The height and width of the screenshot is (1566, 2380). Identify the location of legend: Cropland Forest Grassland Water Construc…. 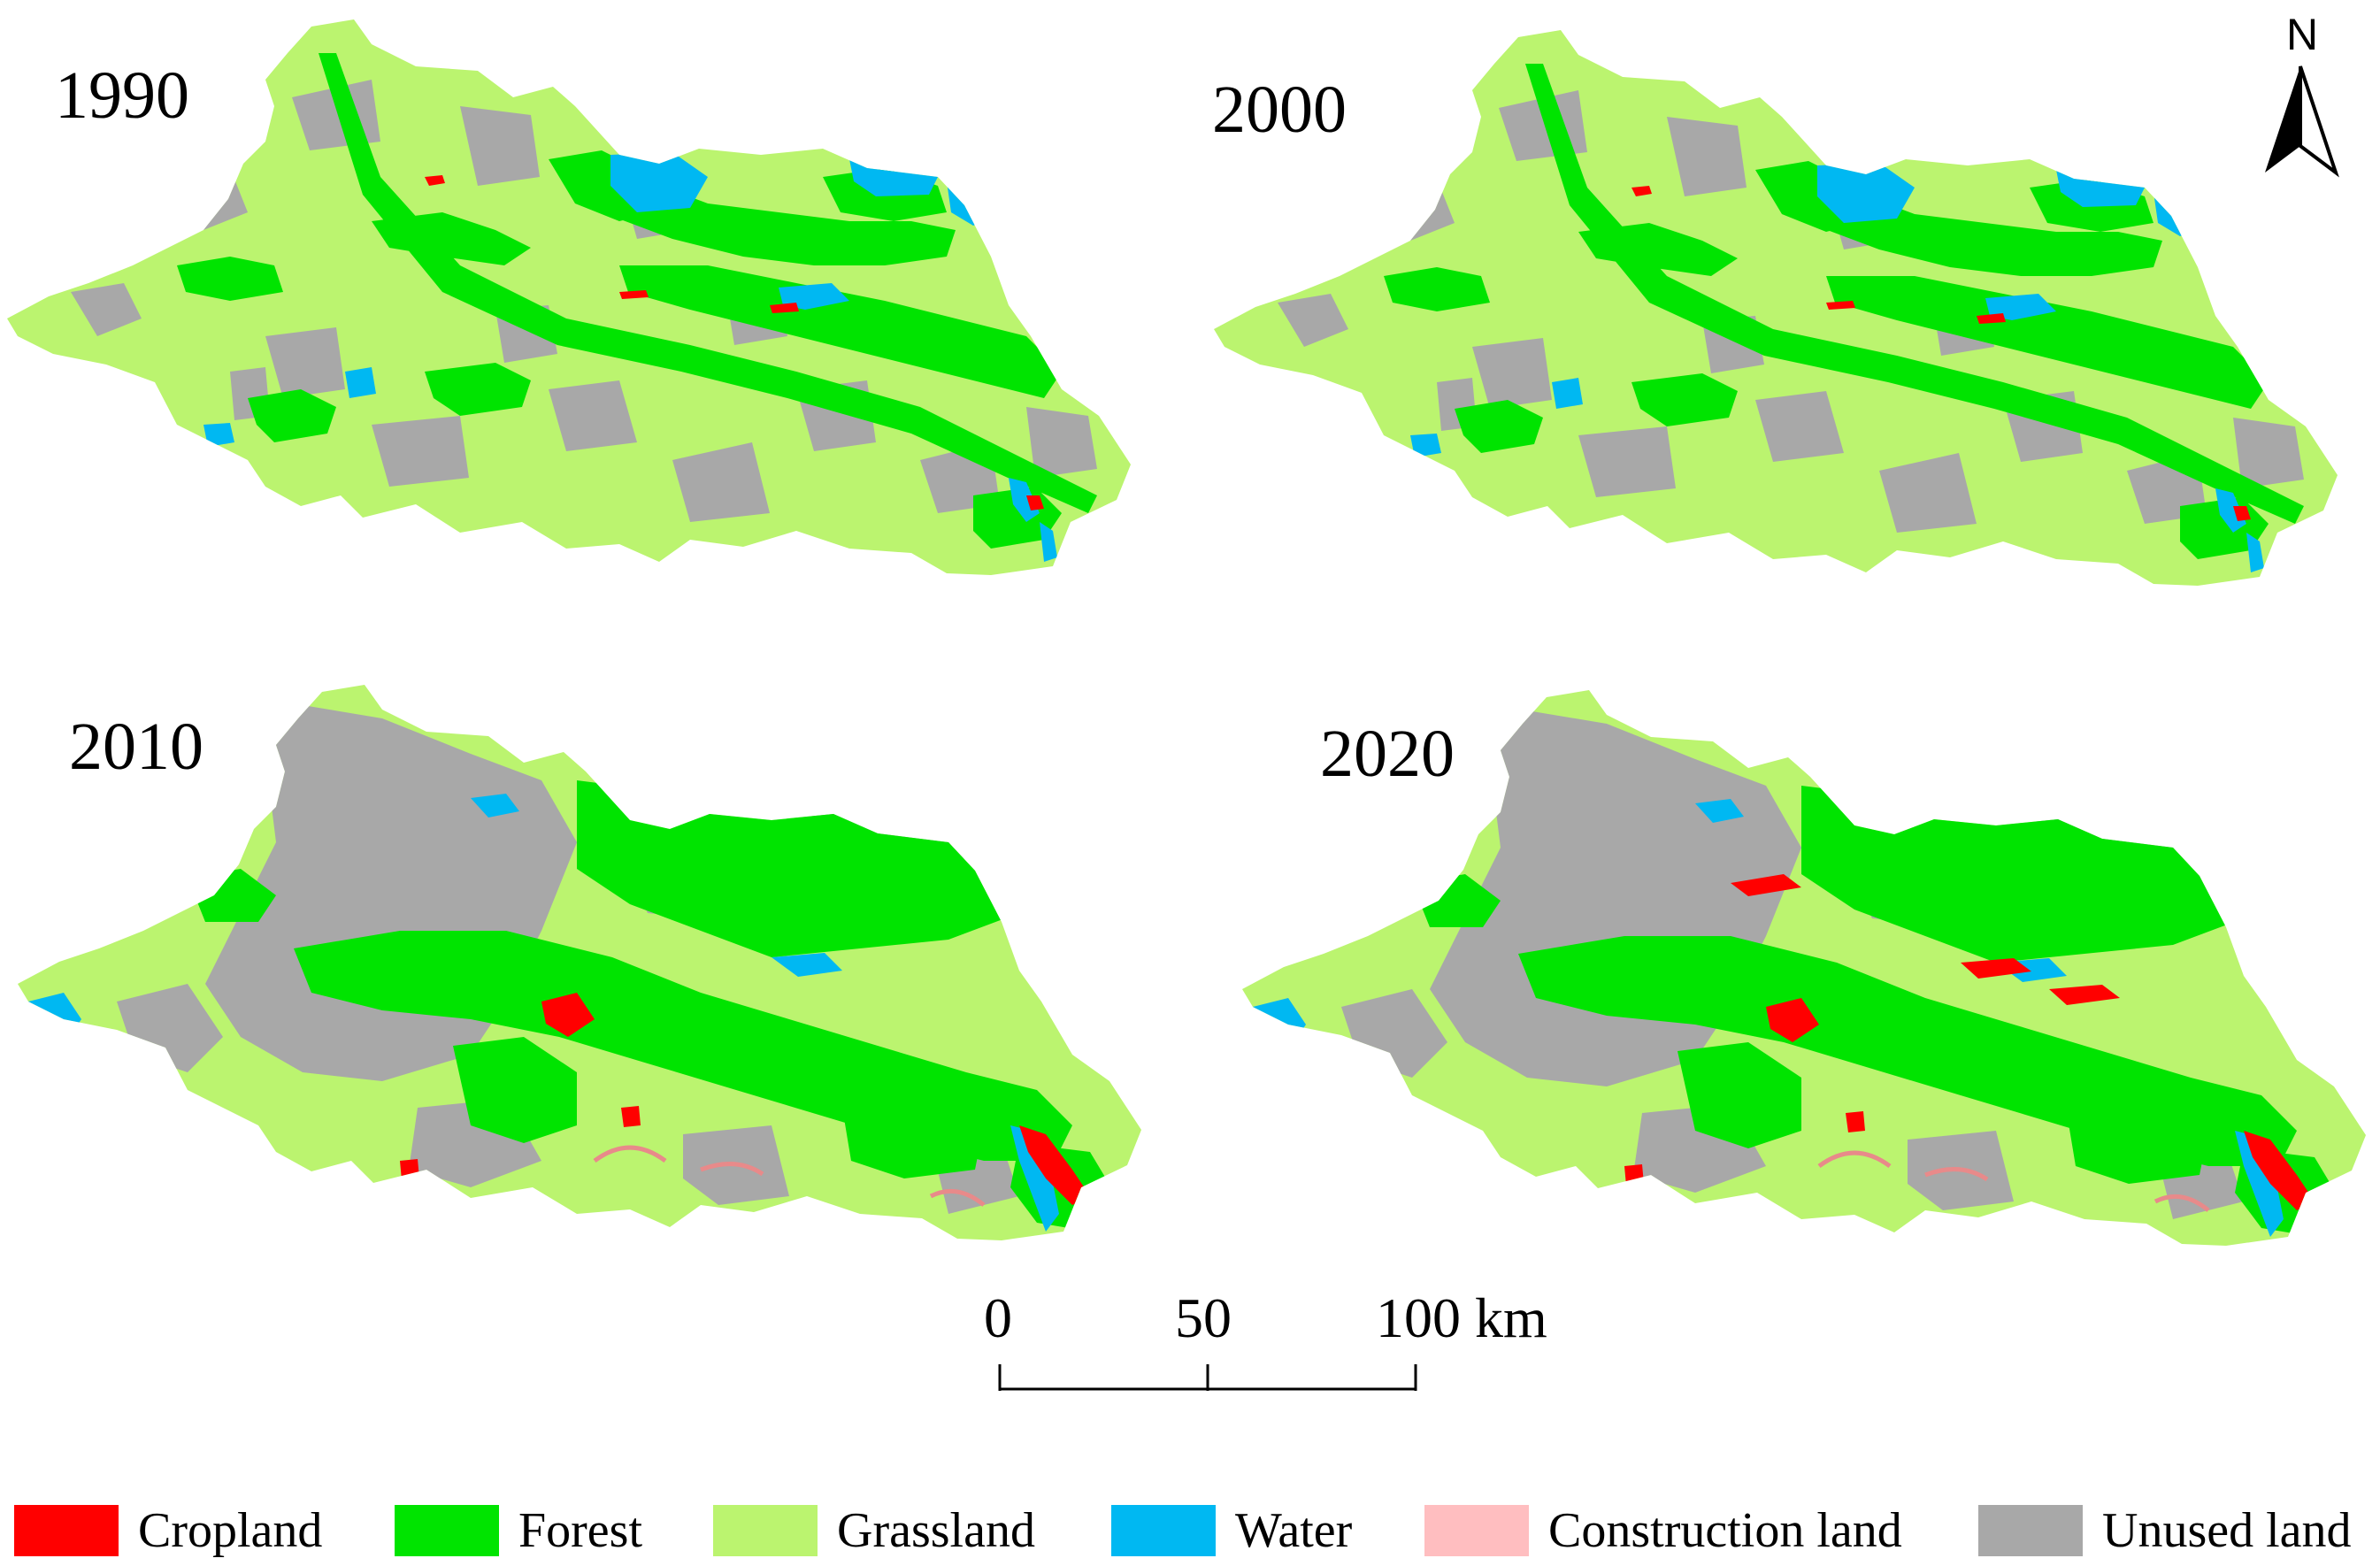
(1190, 1530).